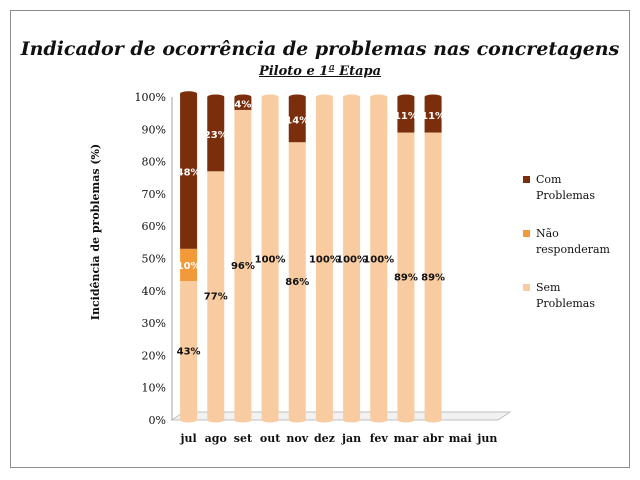 The width and height of the screenshot is (640, 480). I want to click on legend-item-sem-problemas: Sem Problemas, so click(559, 296).